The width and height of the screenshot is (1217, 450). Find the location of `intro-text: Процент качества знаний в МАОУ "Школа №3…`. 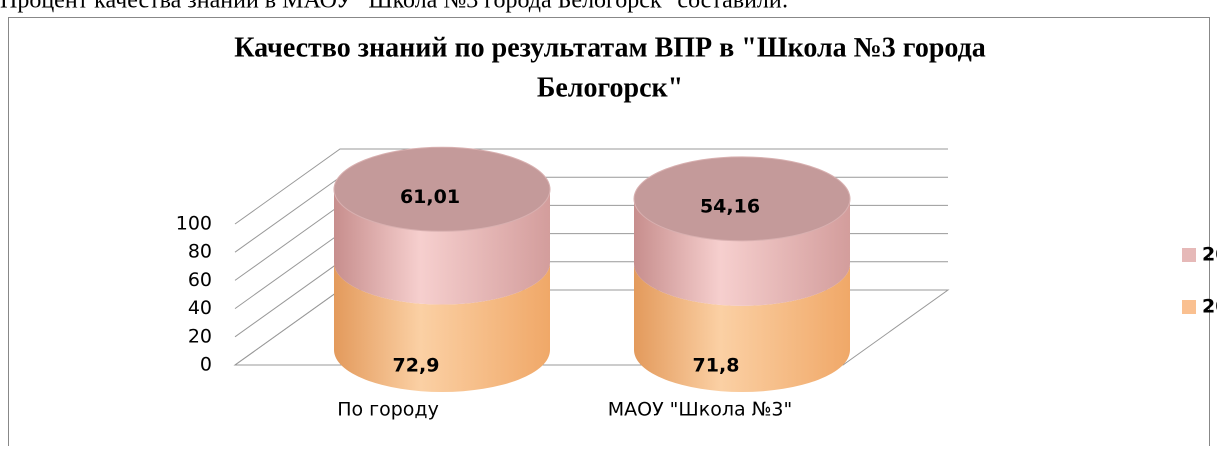

intro-text: Процент качества знаний в МАОУ "Школа №3… is located at coordinates (394, 7).